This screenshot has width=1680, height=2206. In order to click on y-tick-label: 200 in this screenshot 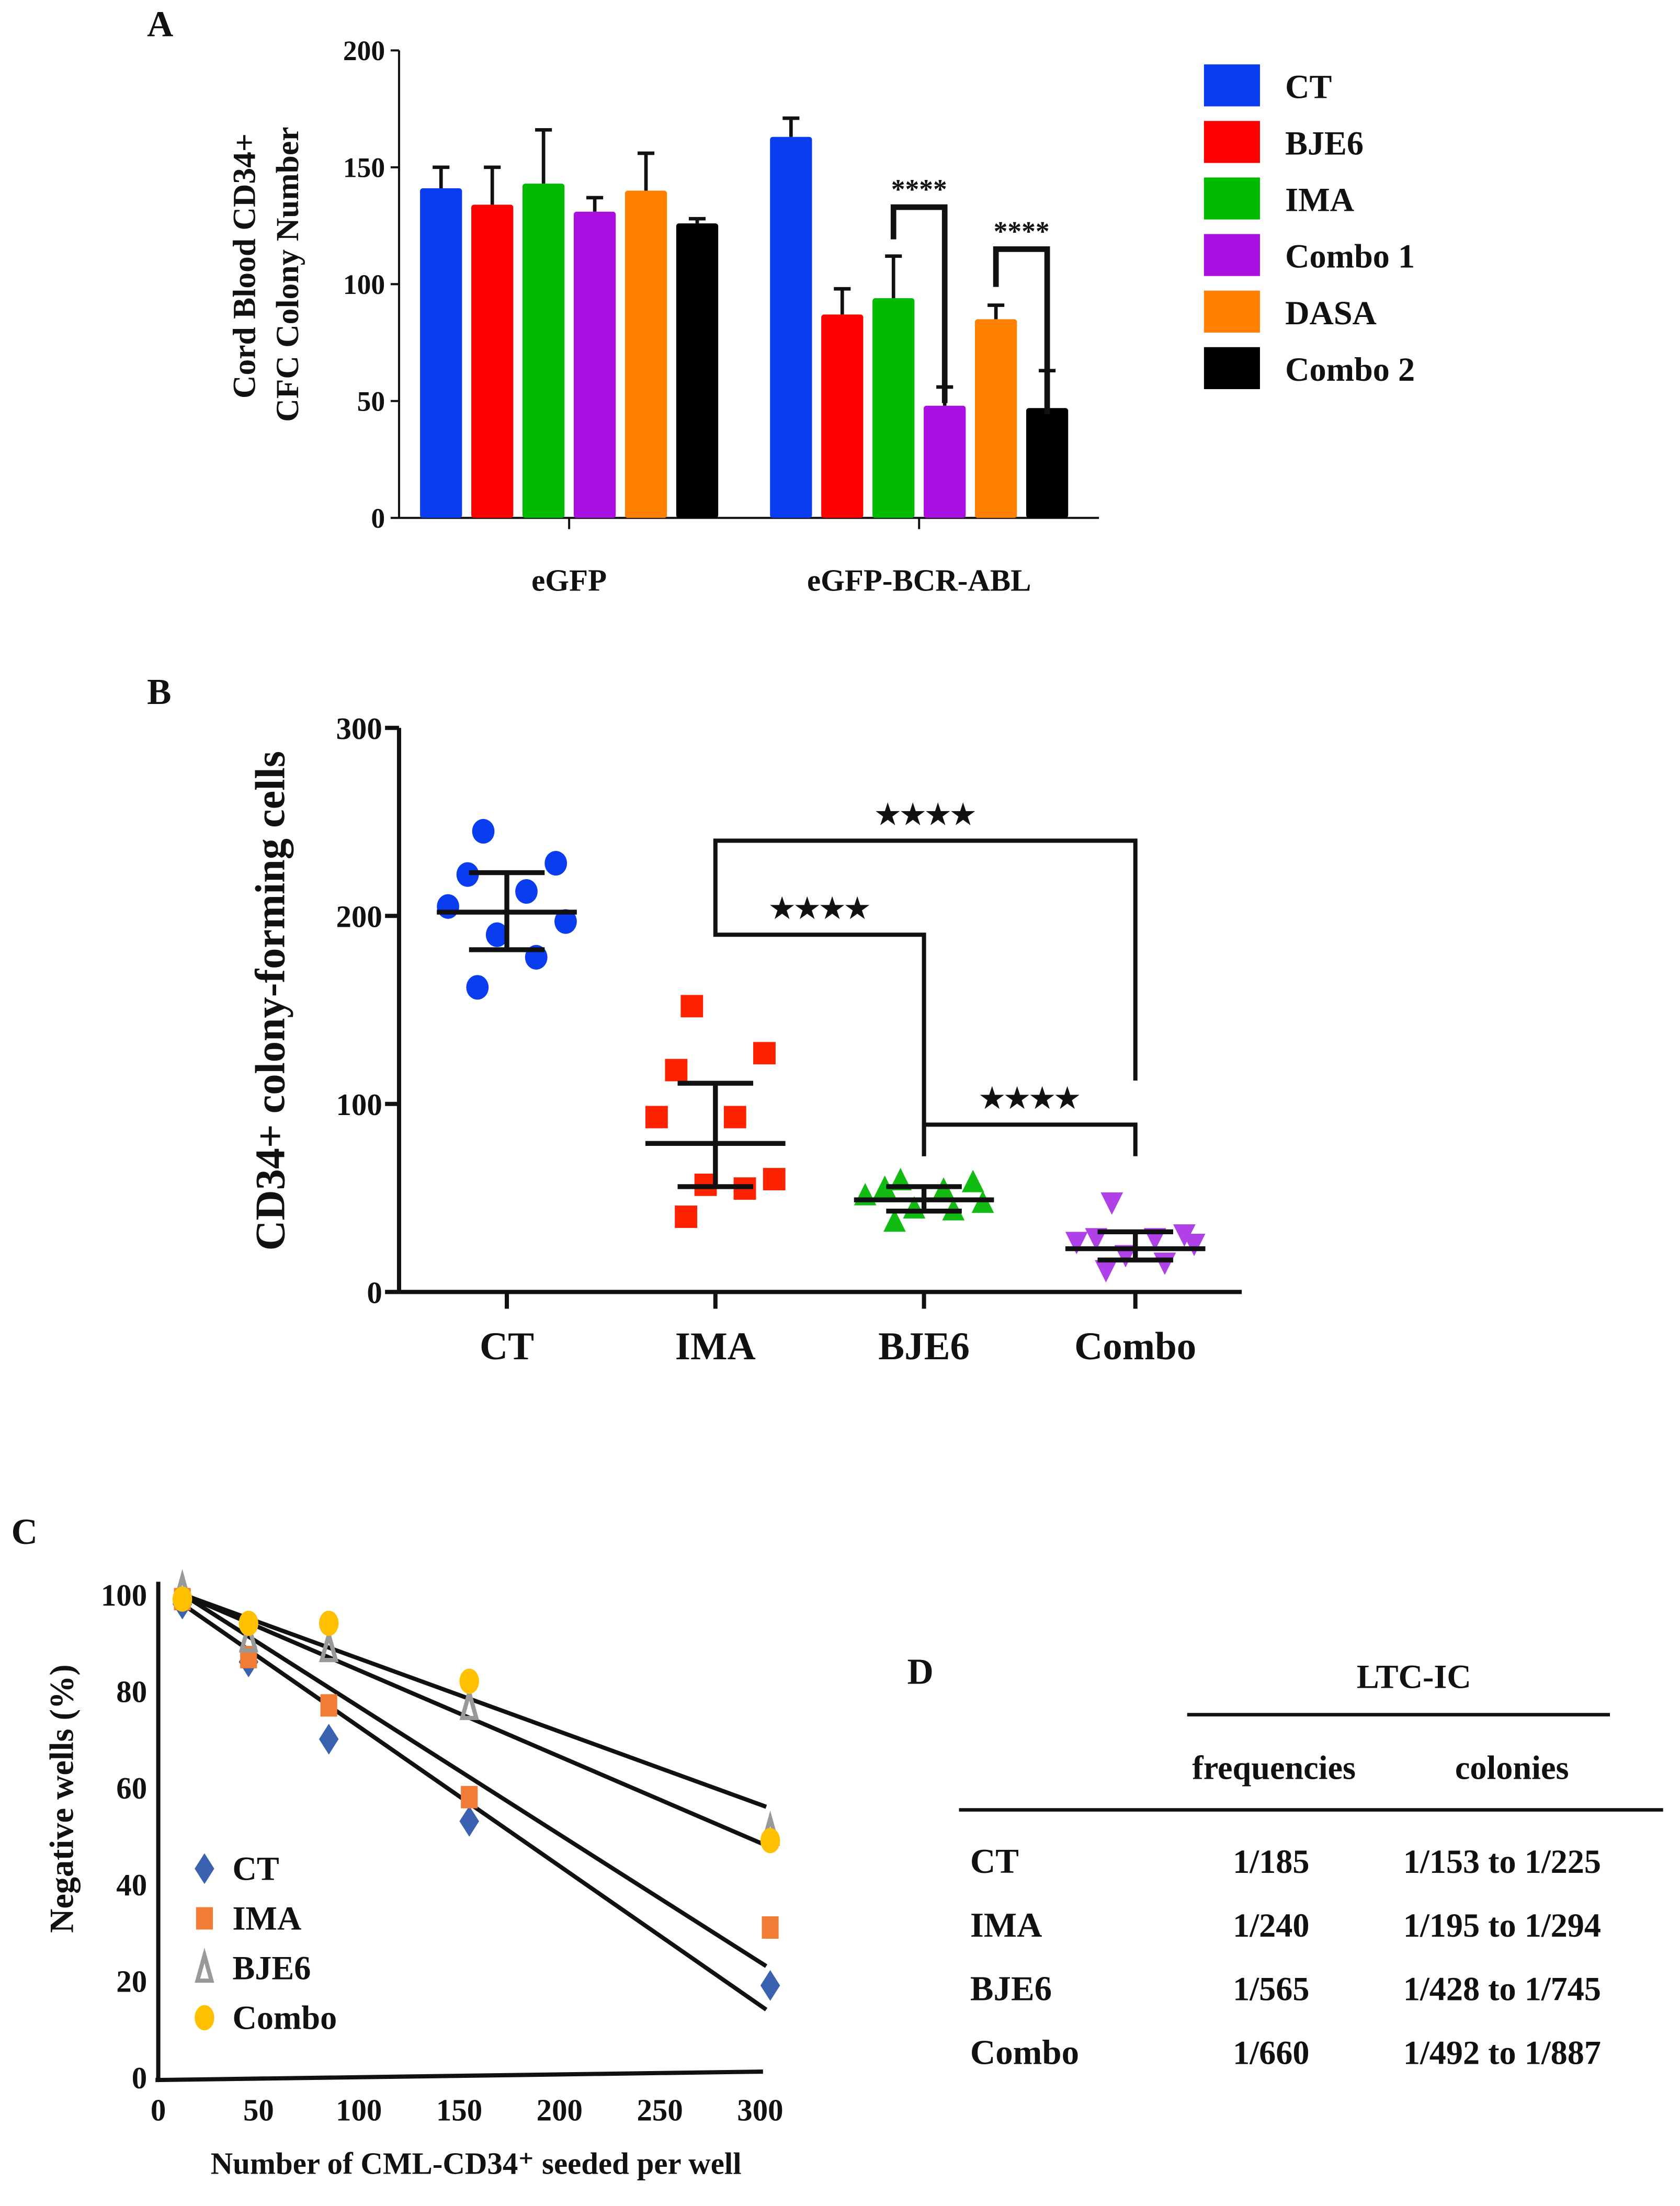, I will do `click(359, 917)`.